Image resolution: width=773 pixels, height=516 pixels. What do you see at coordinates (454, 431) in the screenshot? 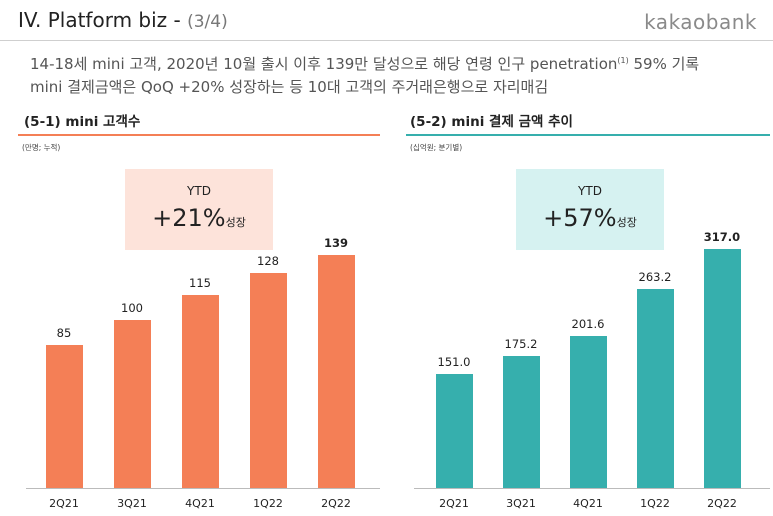
I see `chart-right-bar-2Q21` at bounding box center [454, 431].